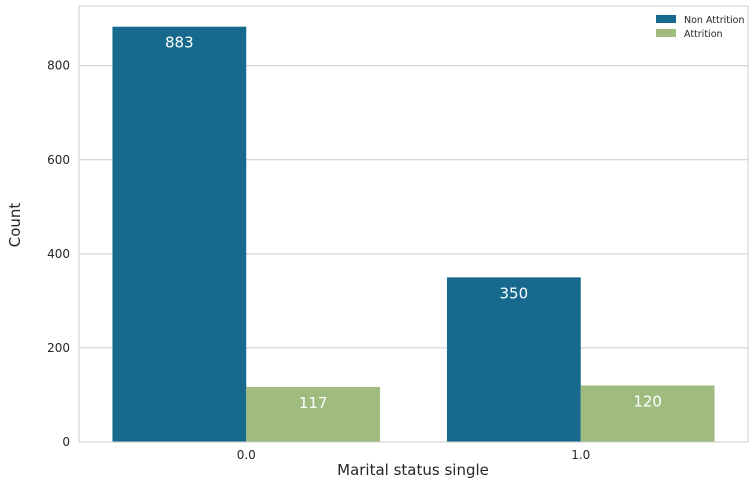  Describe the element at coordinates (700, 27) in the screenshot. I see `legend: Non Attrition Attrition` at that location.